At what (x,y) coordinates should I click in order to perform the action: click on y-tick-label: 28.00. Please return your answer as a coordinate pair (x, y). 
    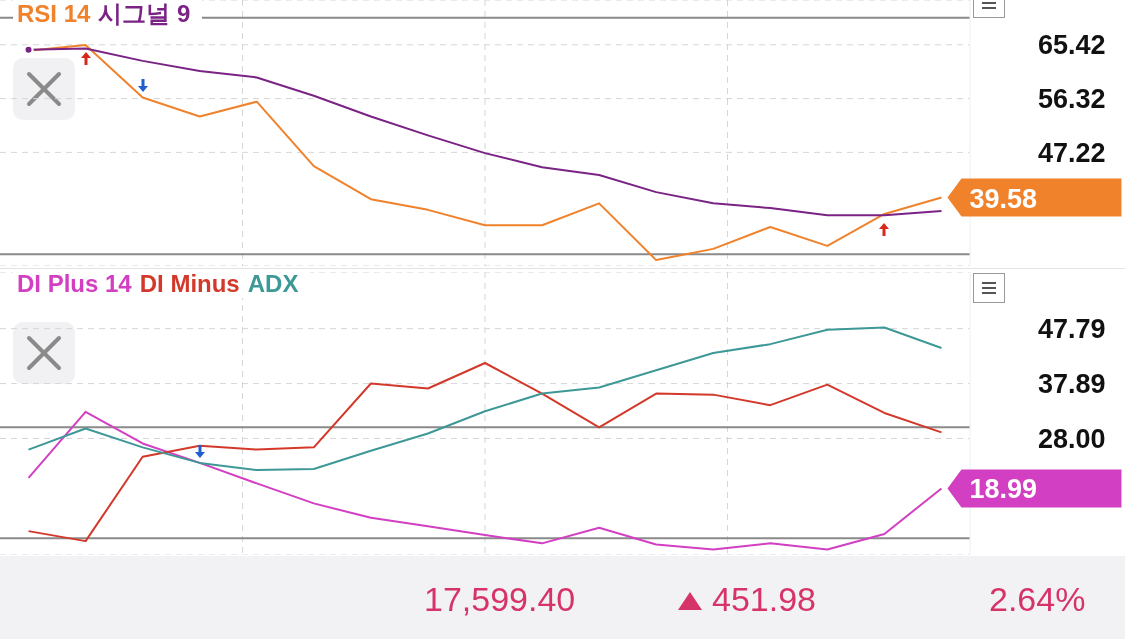
    Looking at the image, I should click on (1072, 439).